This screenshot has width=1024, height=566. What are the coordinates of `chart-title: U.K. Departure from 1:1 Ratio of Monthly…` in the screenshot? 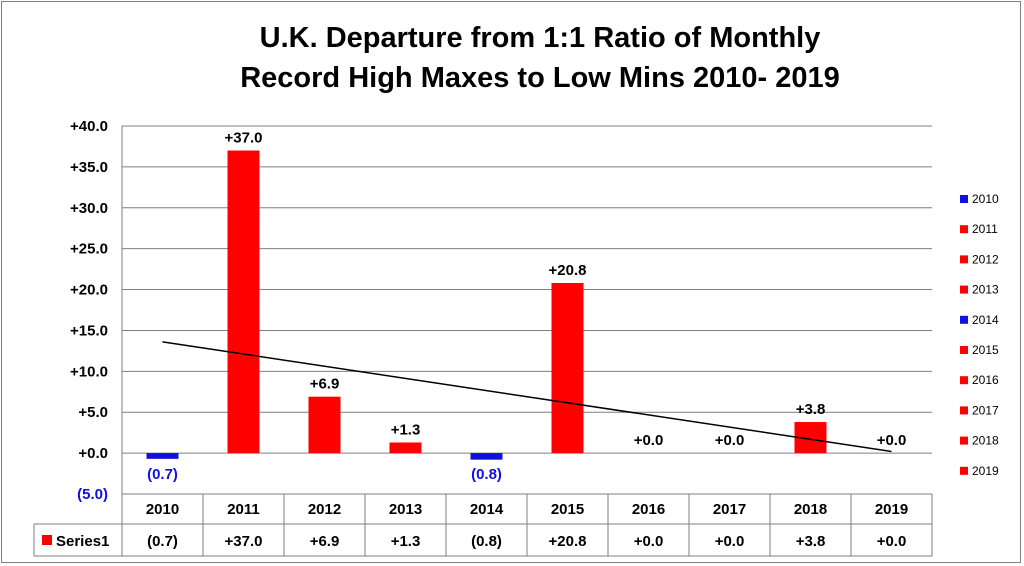 It's located at (540, 58).